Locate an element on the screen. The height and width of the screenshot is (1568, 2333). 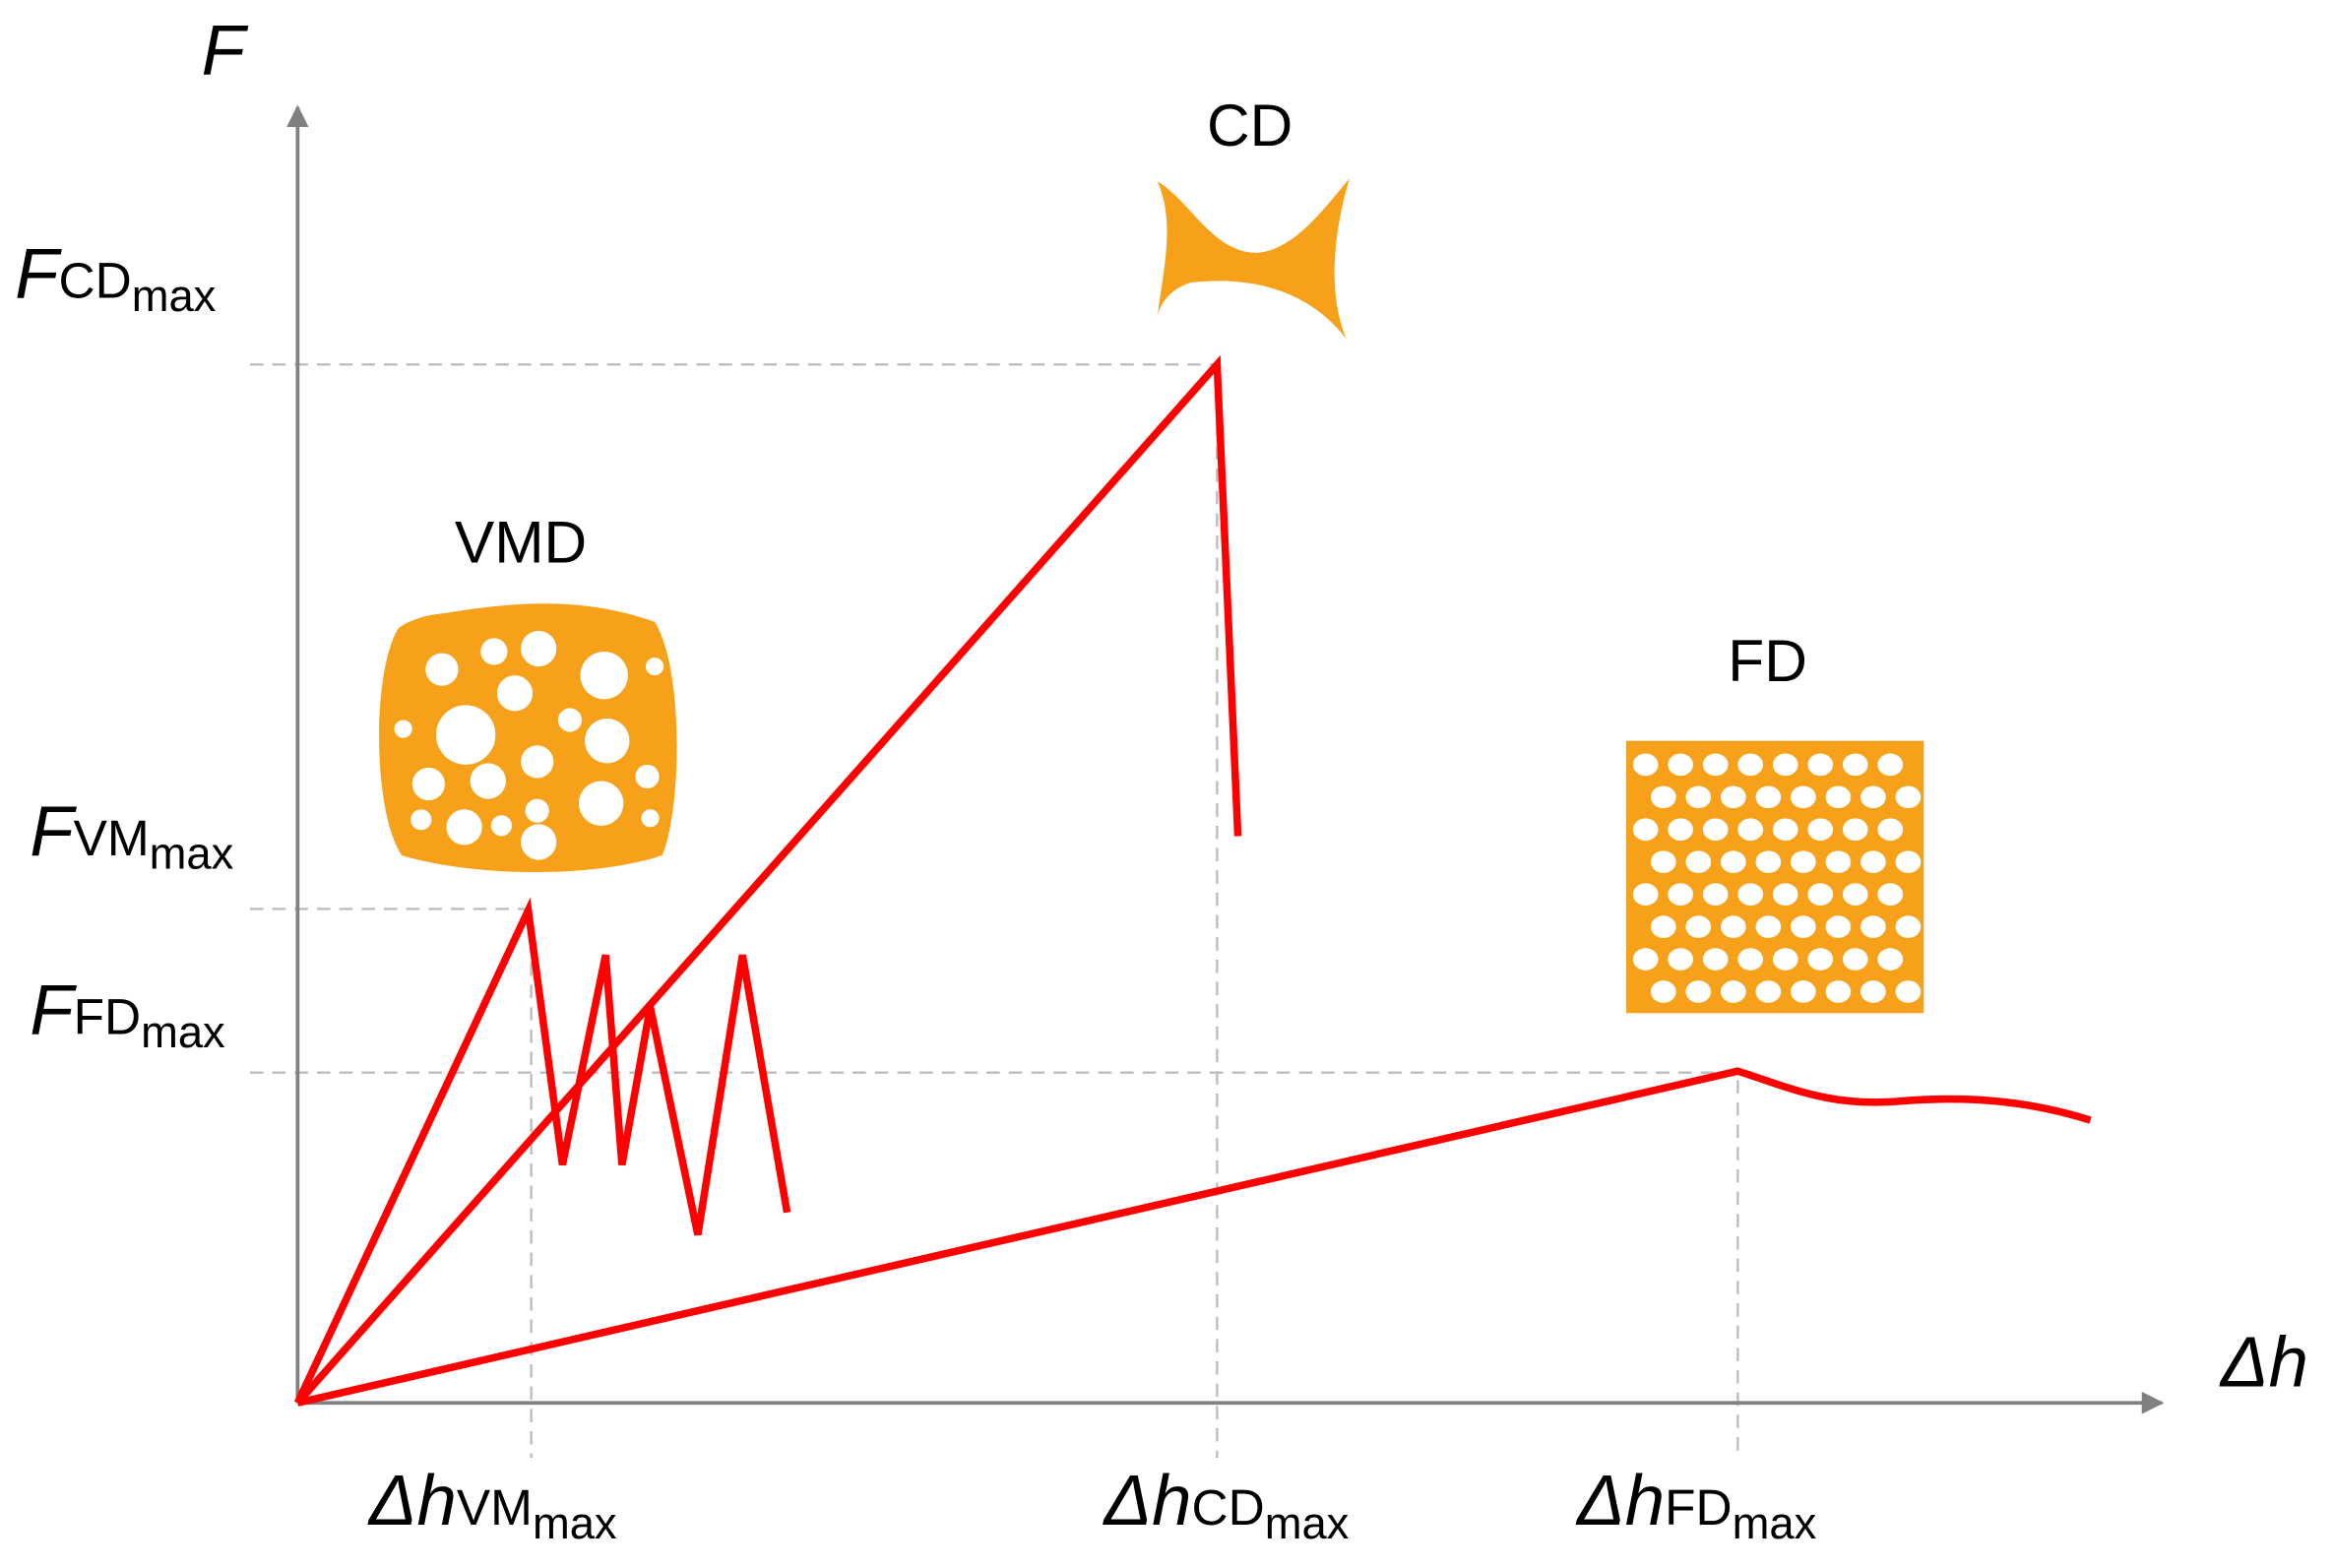
x-tick-label: ΔhFDmax is located at coordinates (1695, 1504).